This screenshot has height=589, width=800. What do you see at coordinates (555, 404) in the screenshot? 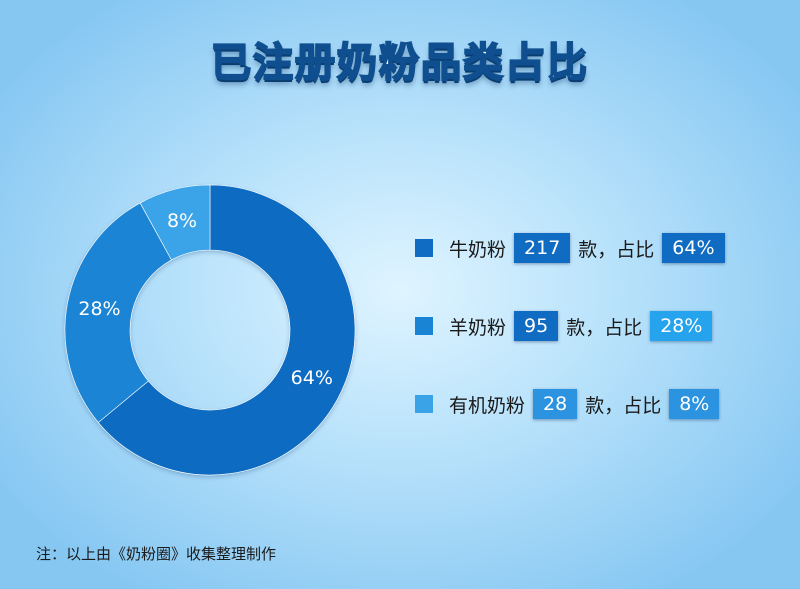
I see `legend-count: 28` at bounding box center [555, 404].